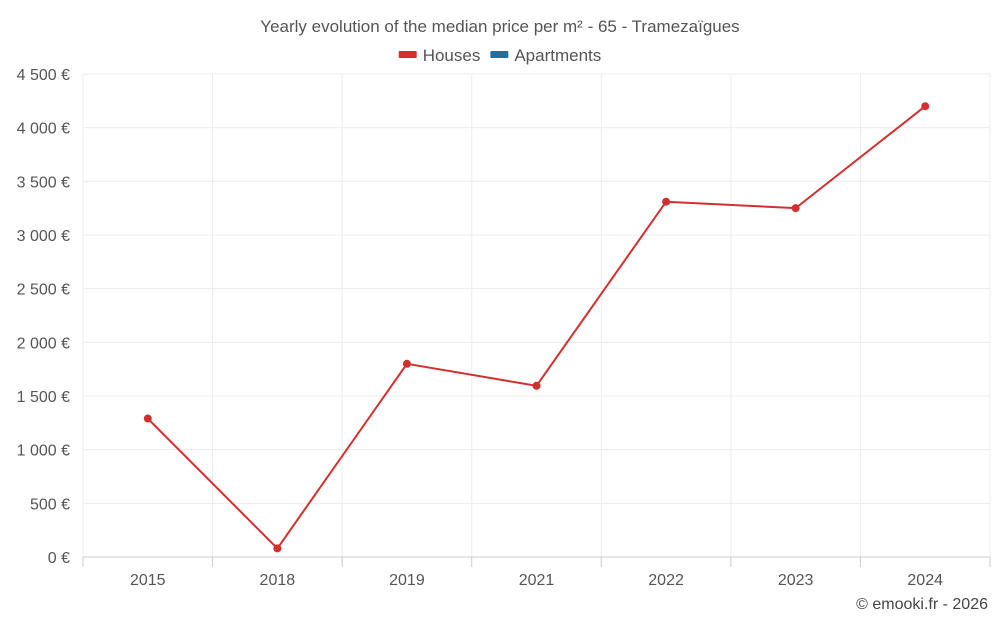  I want to click on x-tick-label: 2023, so click(796, 580).